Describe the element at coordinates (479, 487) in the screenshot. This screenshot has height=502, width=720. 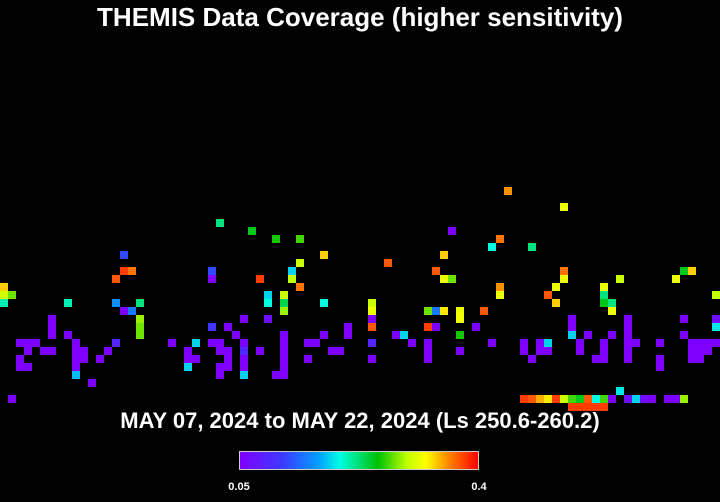
I see `color-scale-max-label: 0.4` at that location.